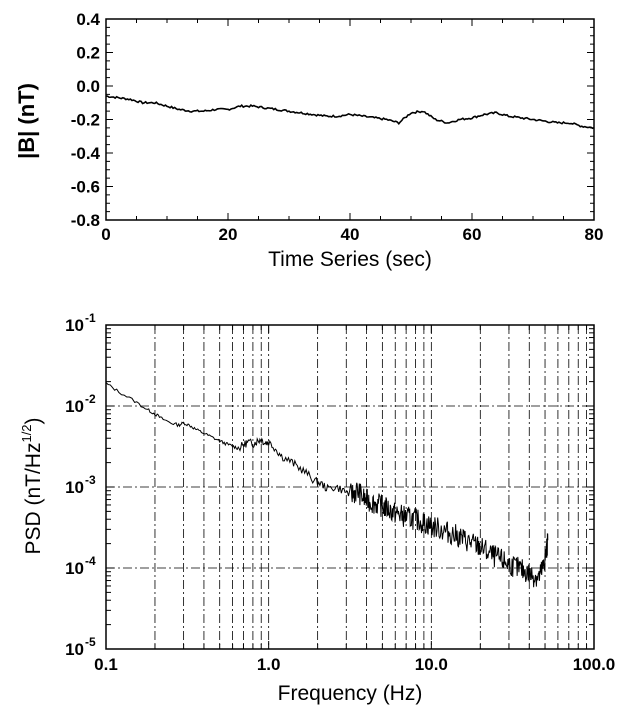 The width and height of the screenshot is (619, 707). I want to click on x-tick-label: 60, so click(472, 234).